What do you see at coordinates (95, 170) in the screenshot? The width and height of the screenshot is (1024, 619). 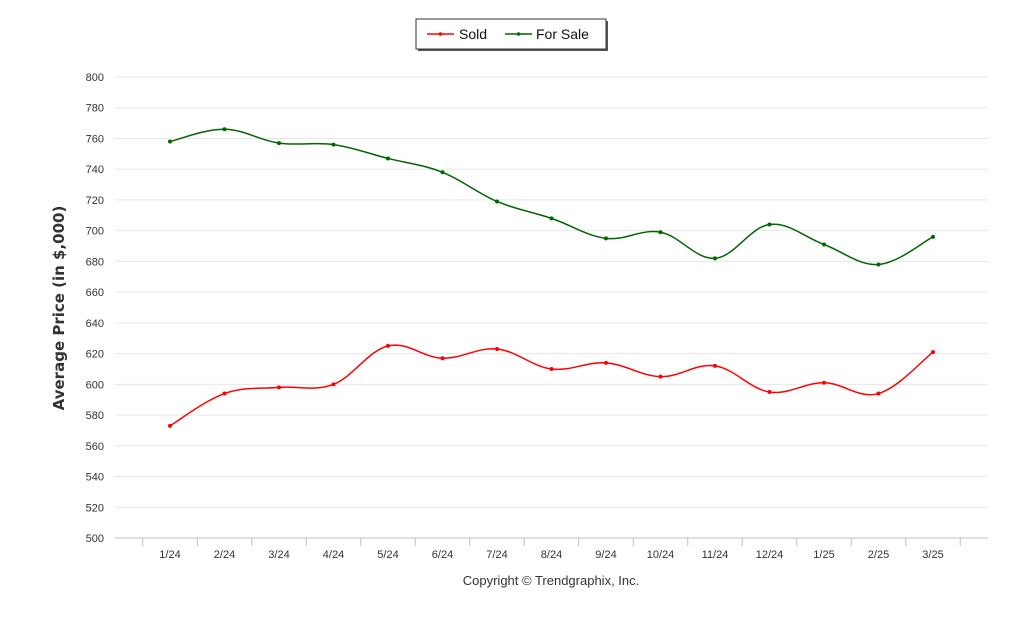 I see `y-tick-label: 740` at bounding box center [95, 170].